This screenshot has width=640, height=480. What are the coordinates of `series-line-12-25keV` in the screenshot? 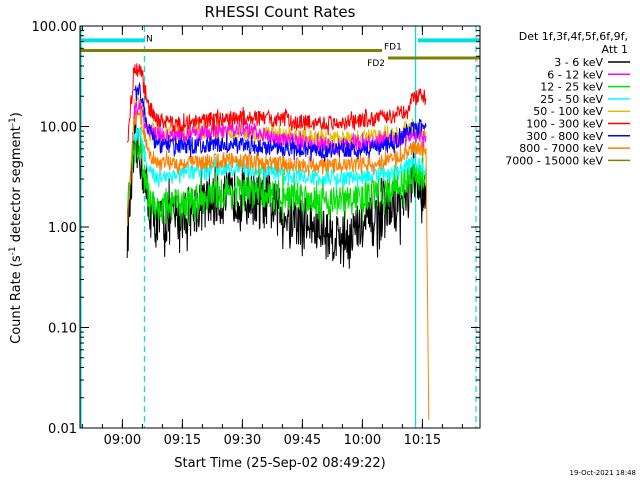 It's located at (276, 177).